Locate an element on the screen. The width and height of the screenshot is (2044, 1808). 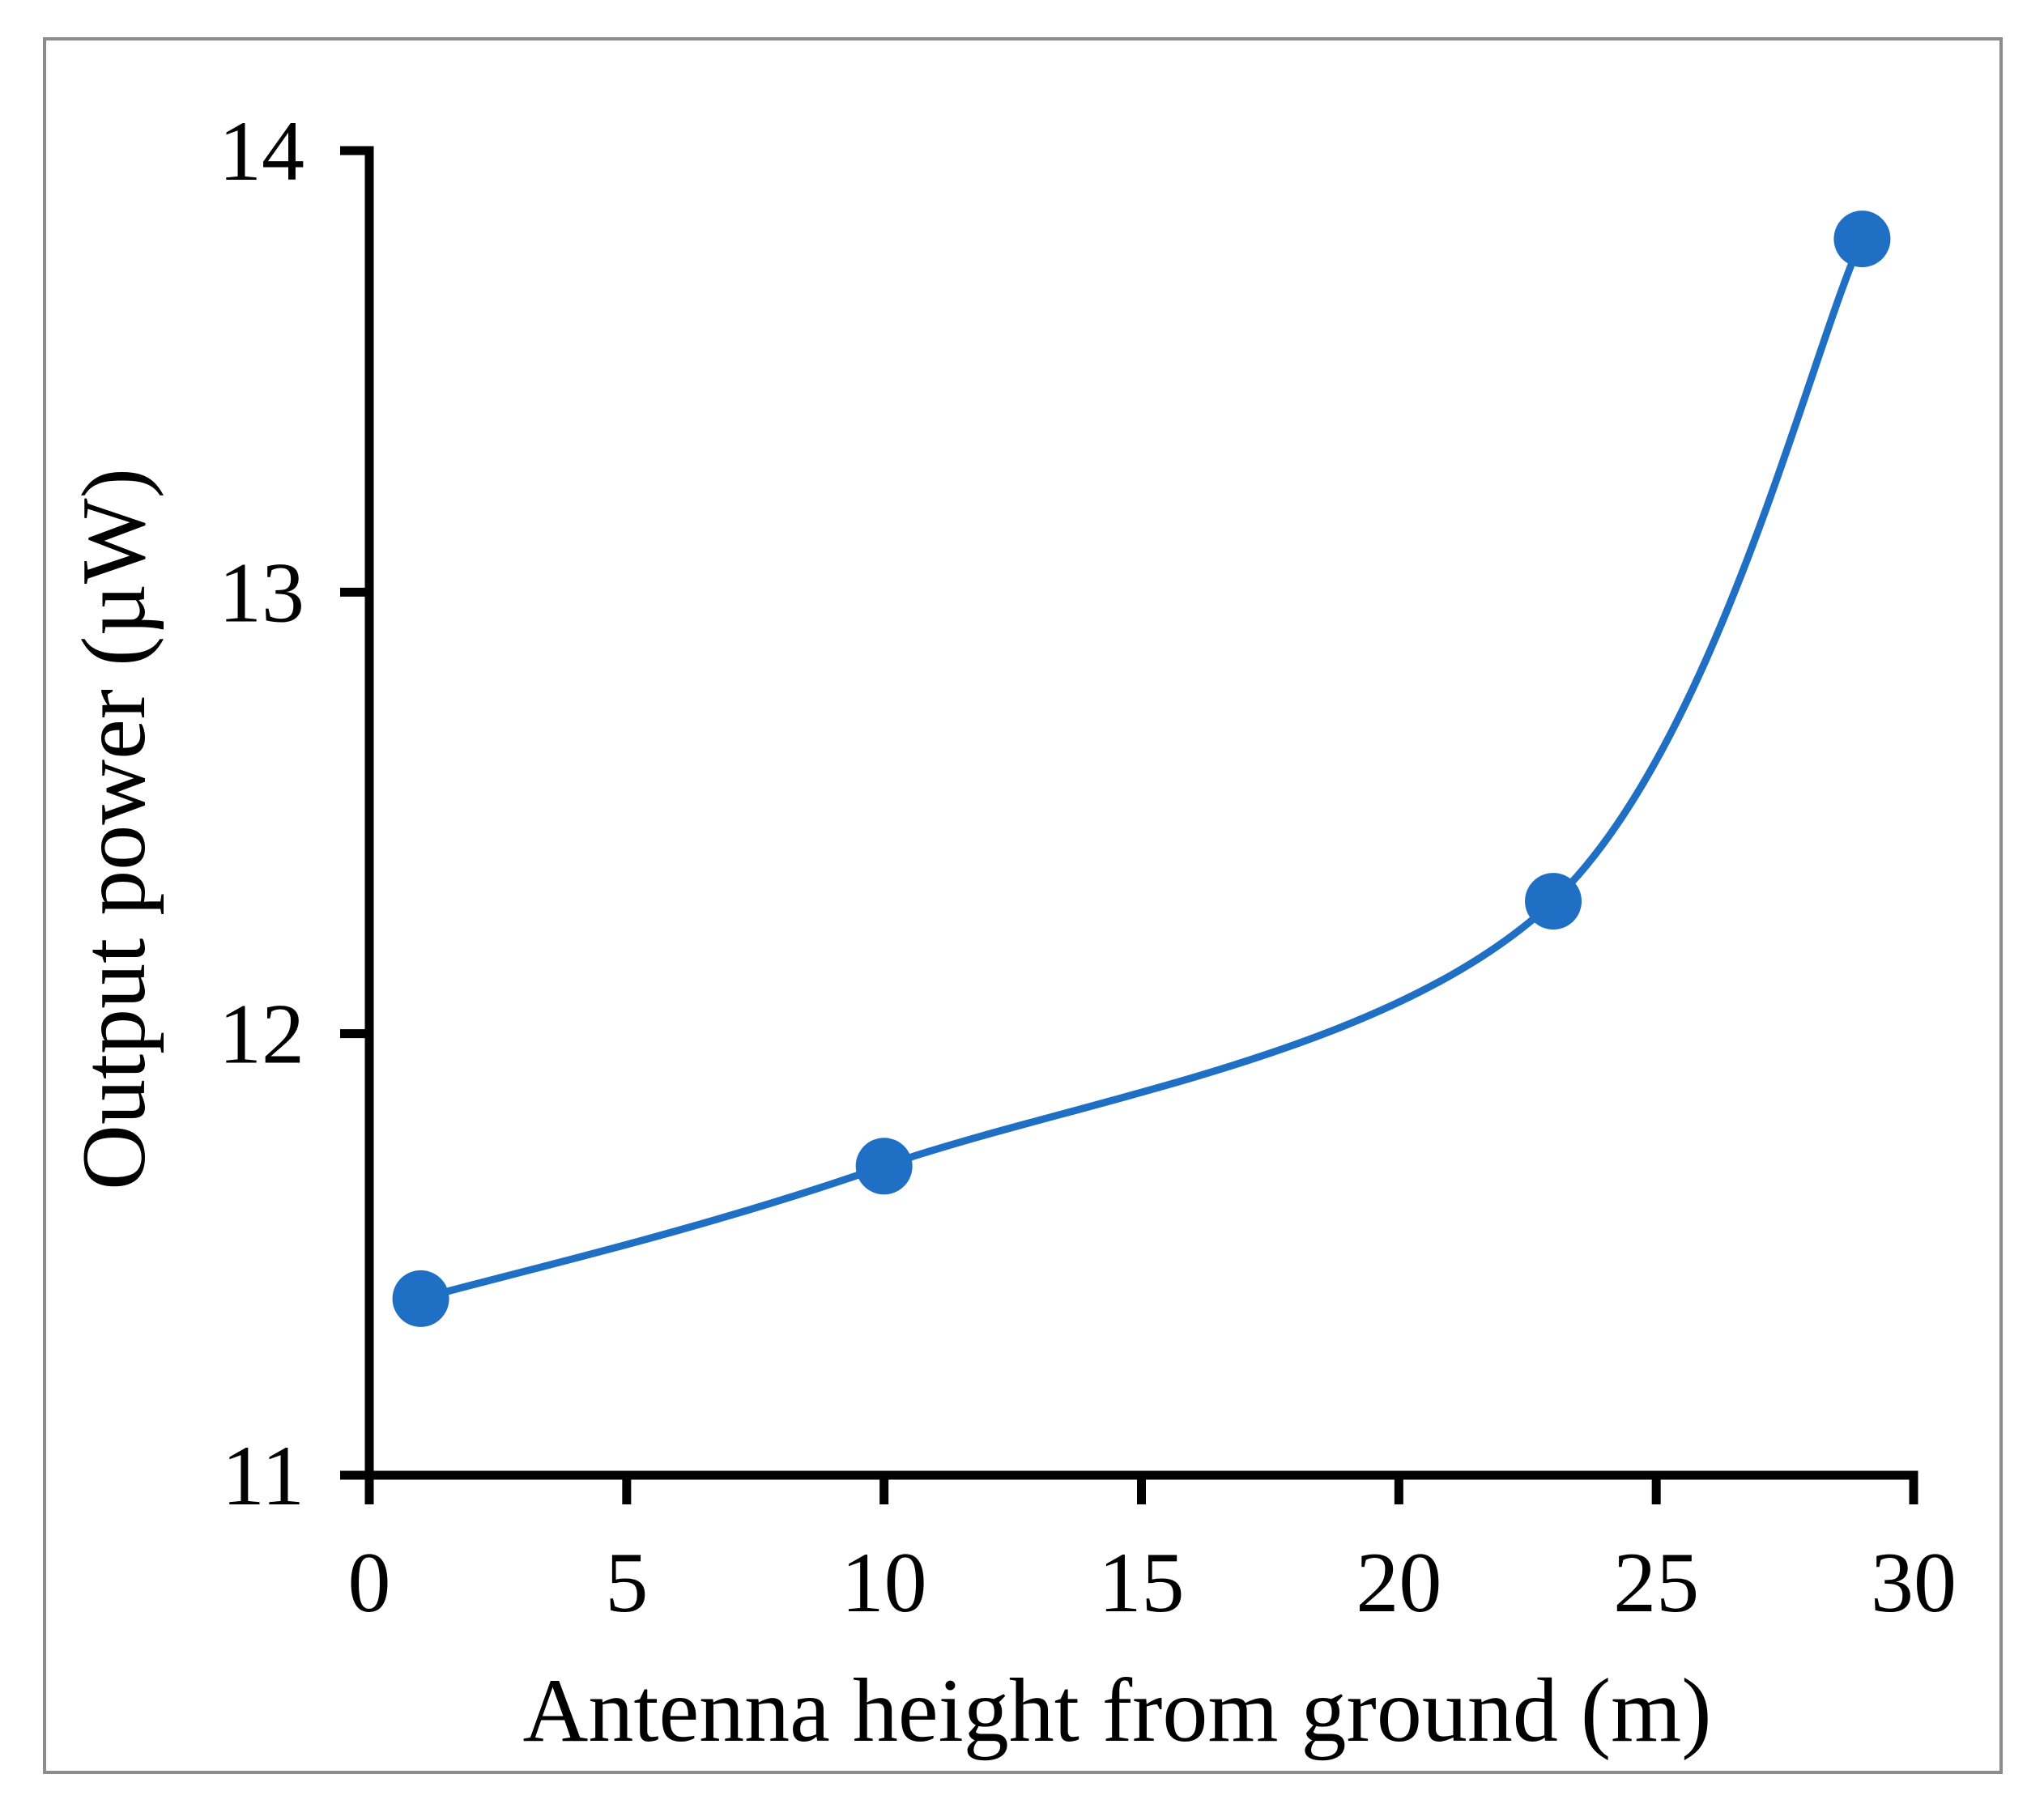
y-ticks: 11 12 13 14 is located at coordinates (294, 813).